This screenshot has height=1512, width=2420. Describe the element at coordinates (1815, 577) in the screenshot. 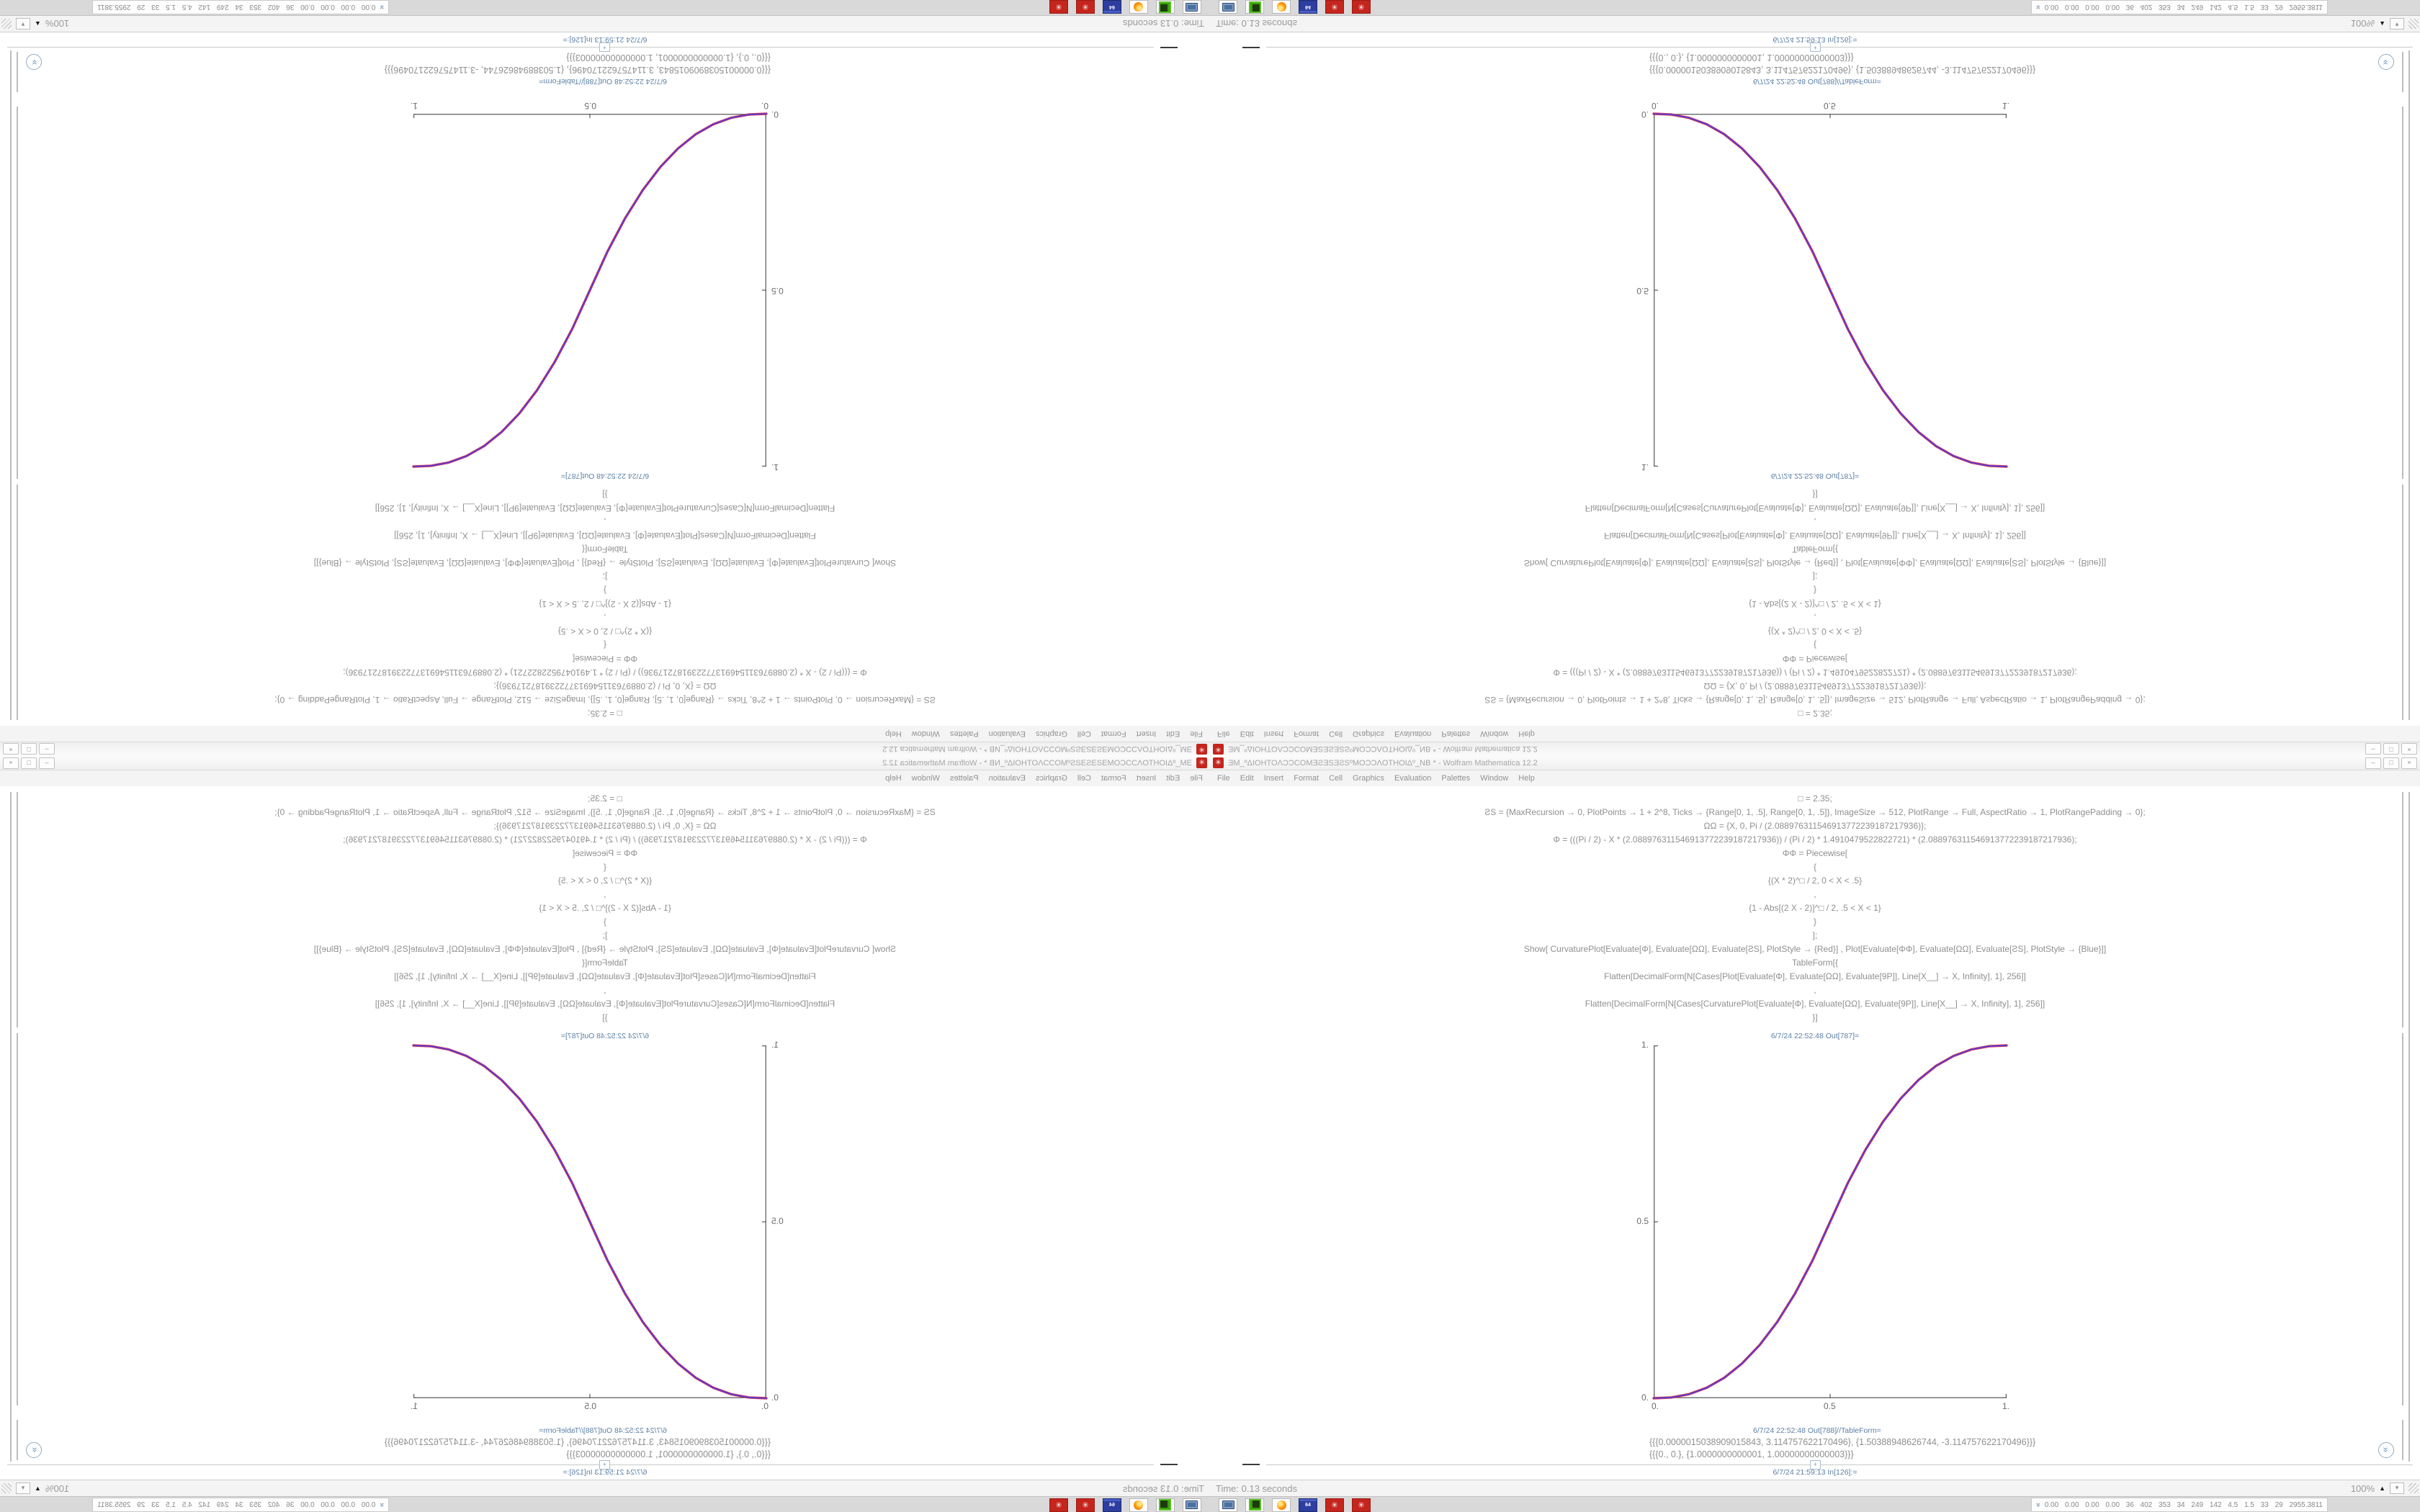

I see `code-line: ];` at that location.